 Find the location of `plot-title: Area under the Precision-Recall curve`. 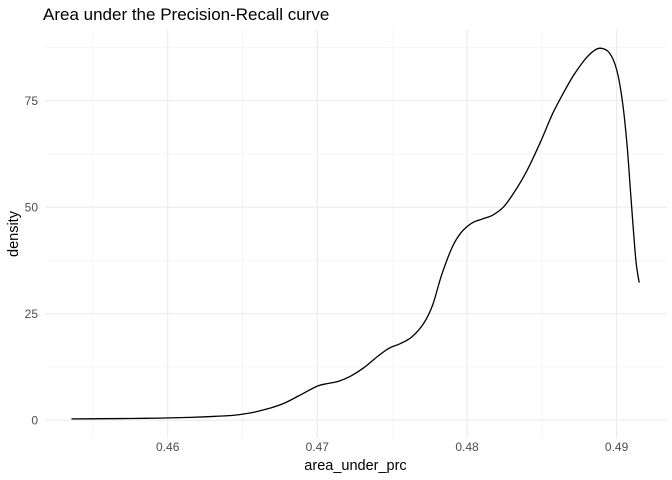

plot-title: Area under the Precision-Recall curve is located at coordinates (186, 14).